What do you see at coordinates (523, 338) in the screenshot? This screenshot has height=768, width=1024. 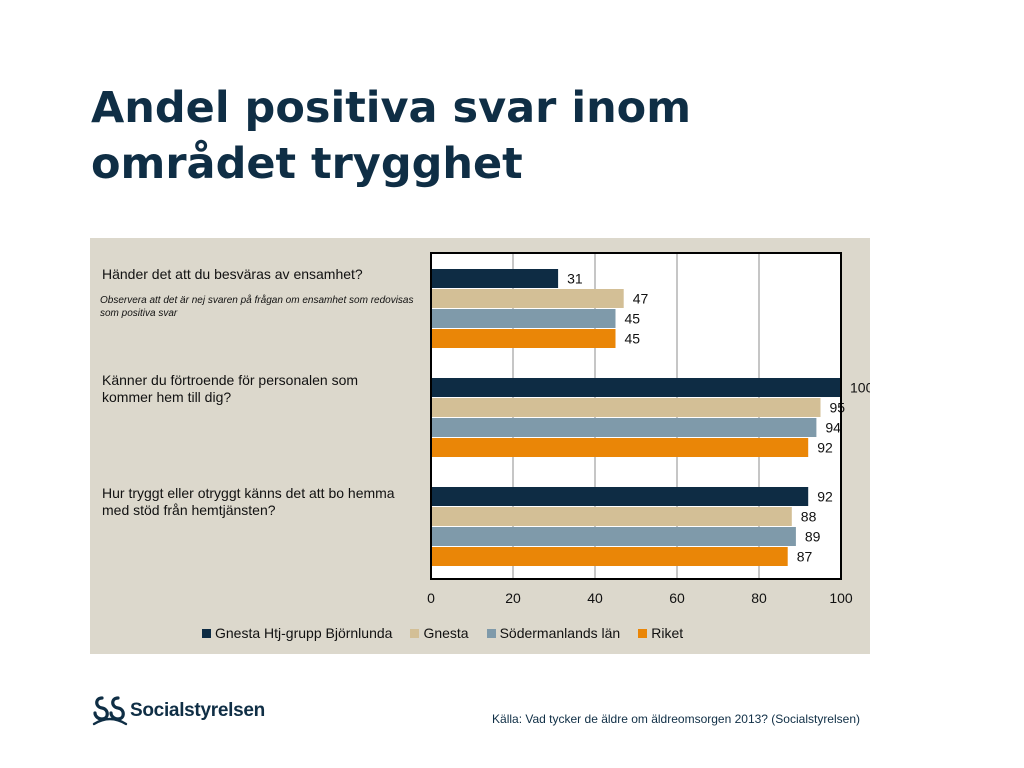 I see `bar-riket-q1` at bounding box center [523, 338].